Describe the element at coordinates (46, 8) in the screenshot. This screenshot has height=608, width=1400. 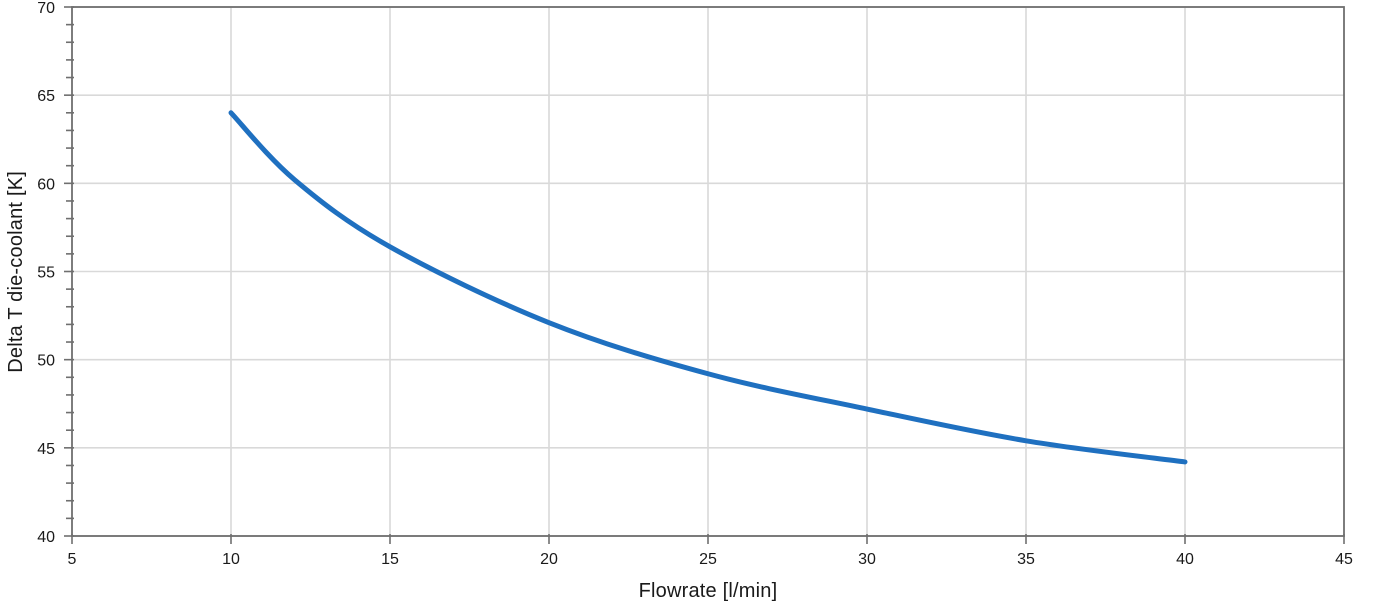
I see `y-tick-label: 70` at that location.